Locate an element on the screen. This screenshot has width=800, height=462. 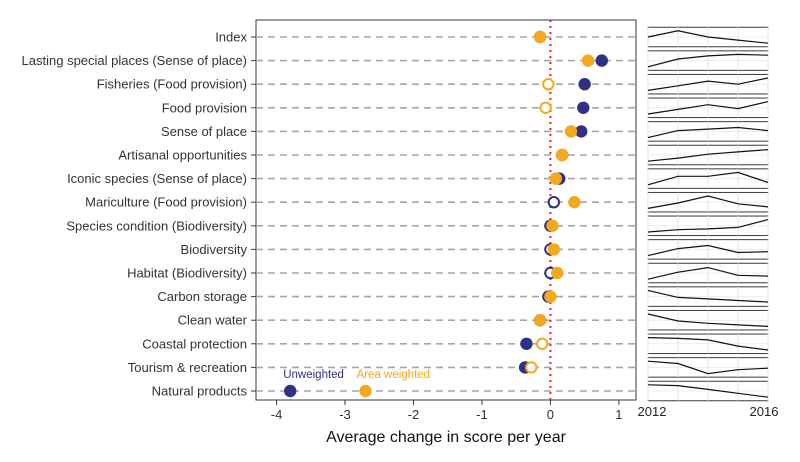
y-tick-label: Natural products is located at coordinates (200, 391).